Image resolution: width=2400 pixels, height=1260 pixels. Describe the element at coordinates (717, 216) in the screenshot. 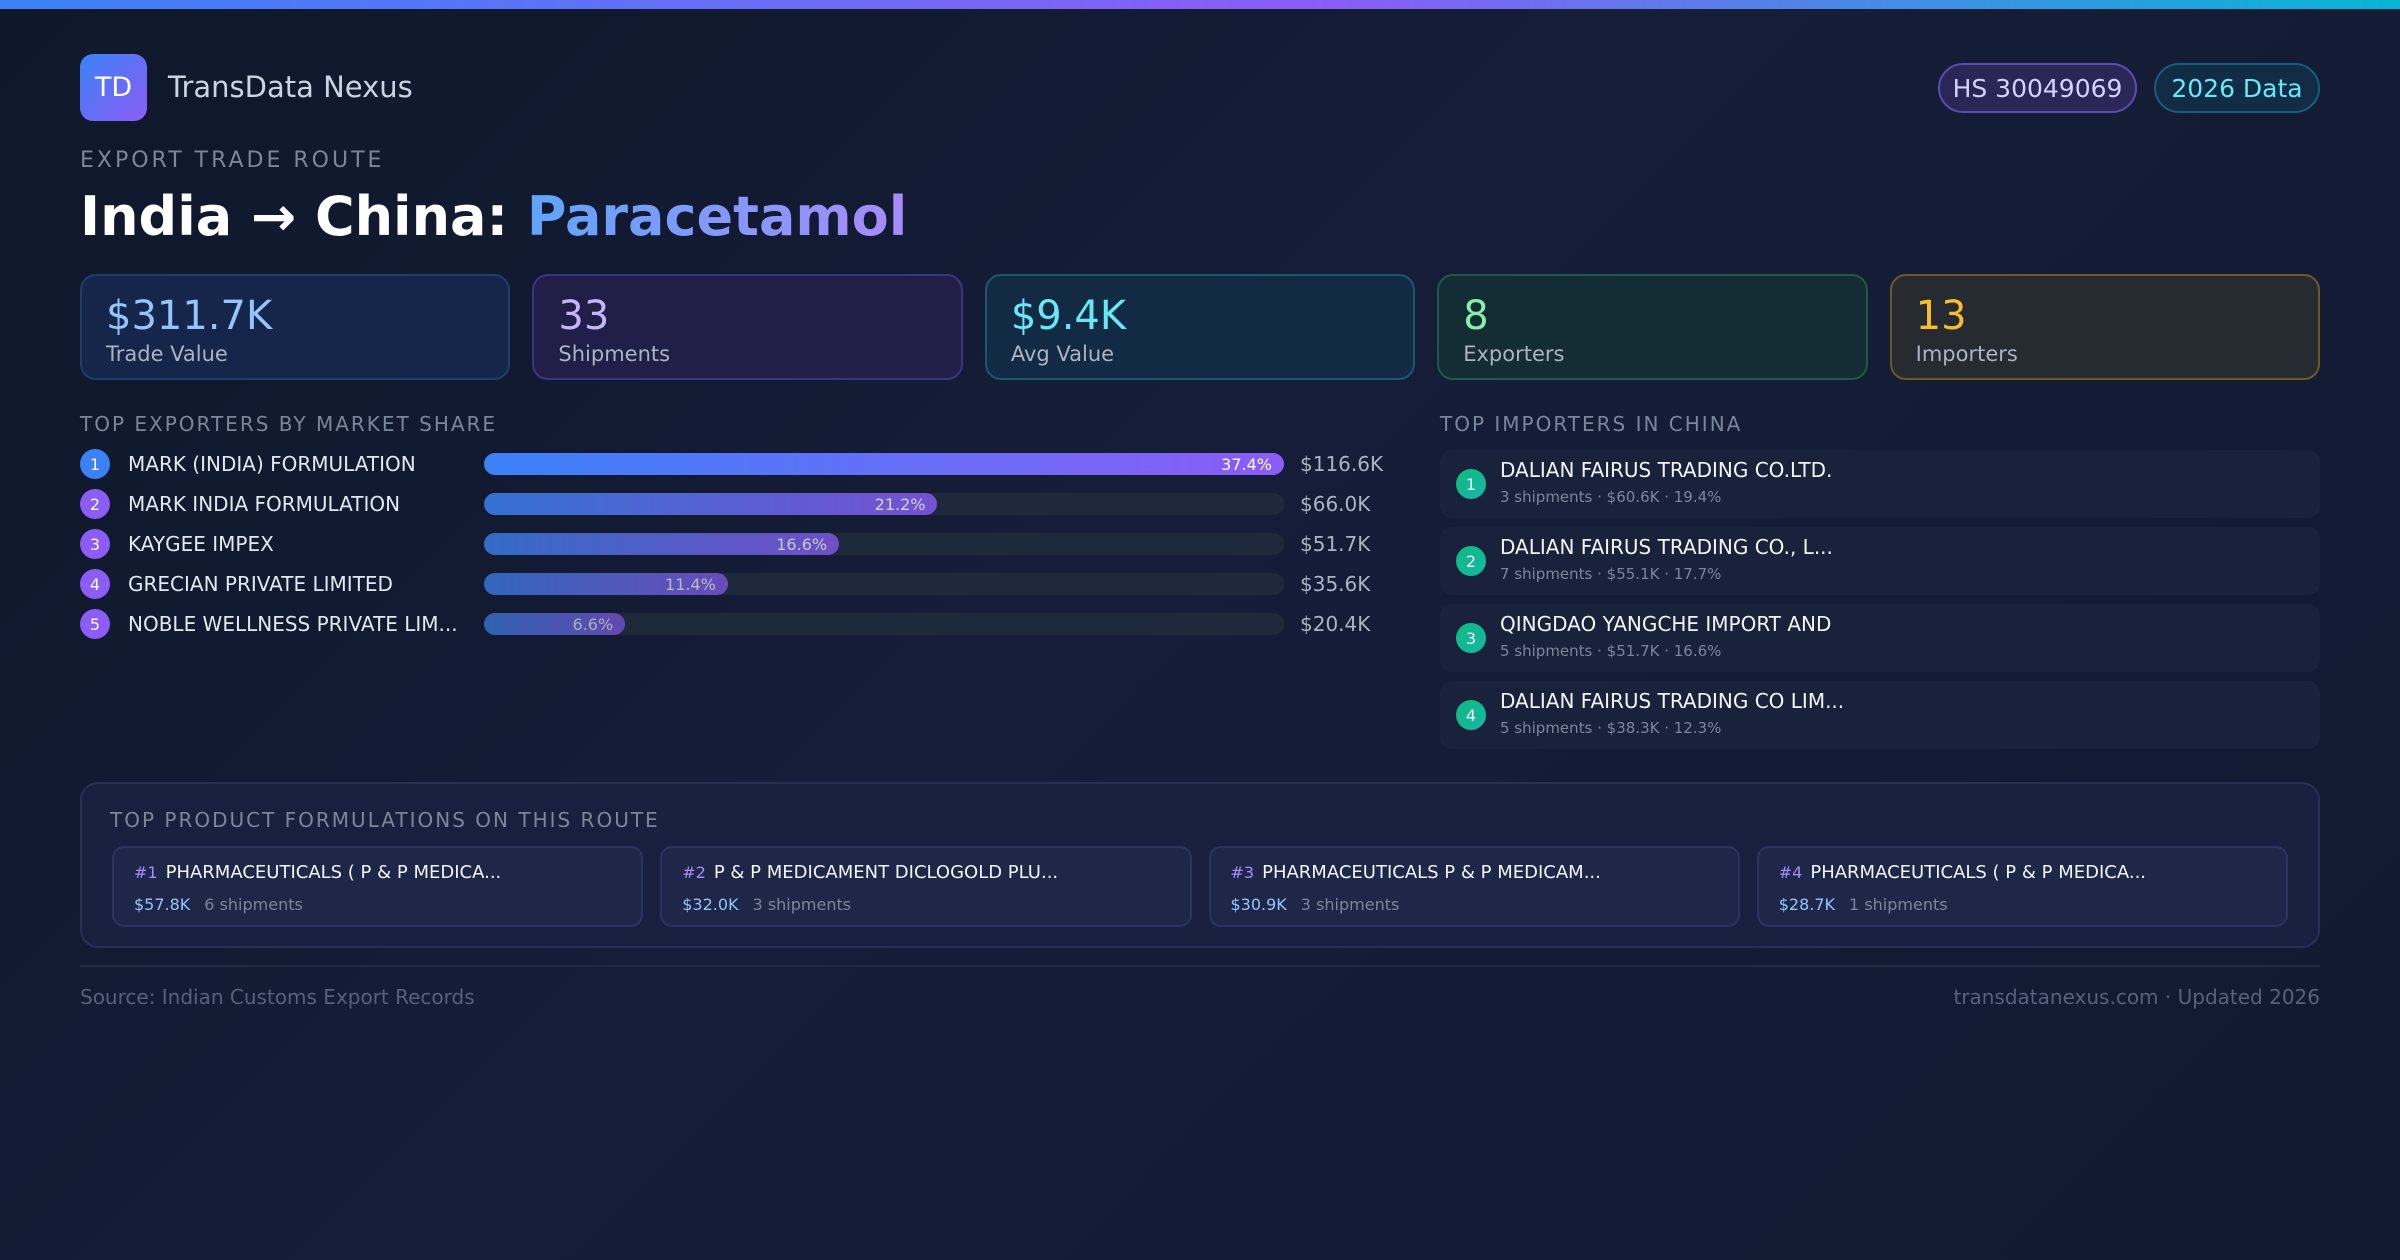

I see `product-name: Paracetamol` at that location.